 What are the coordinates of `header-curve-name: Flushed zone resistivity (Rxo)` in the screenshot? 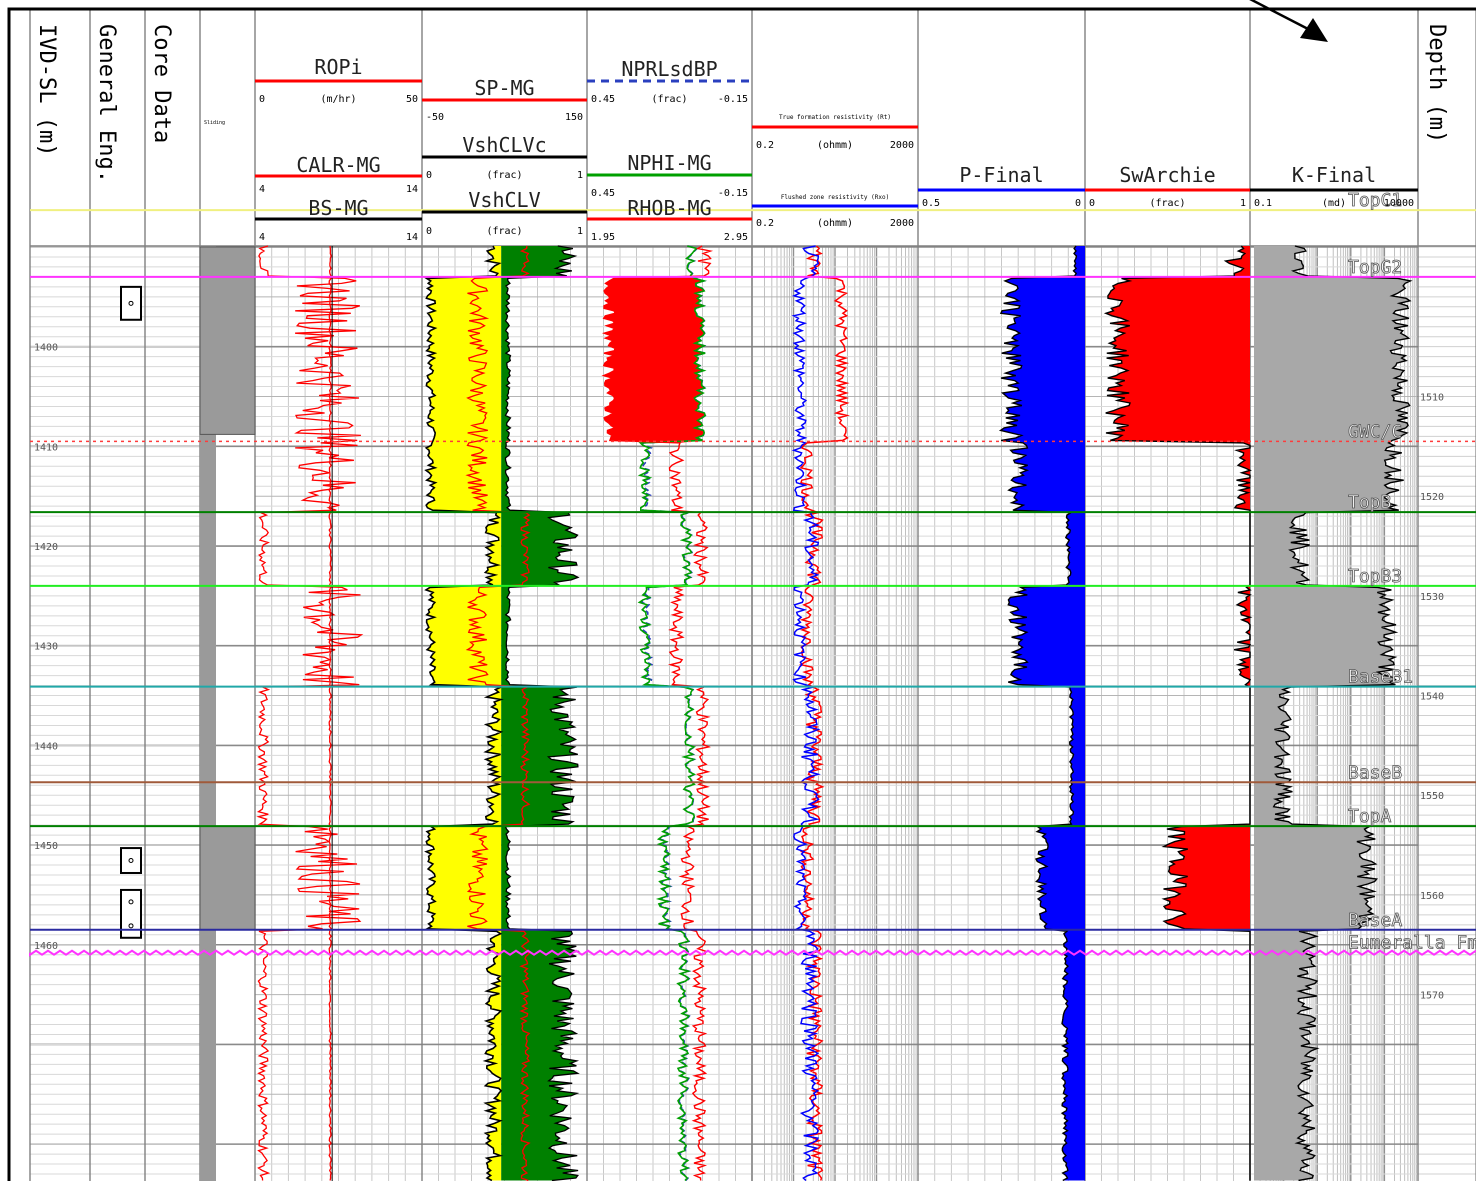 It's located at (835, 197).